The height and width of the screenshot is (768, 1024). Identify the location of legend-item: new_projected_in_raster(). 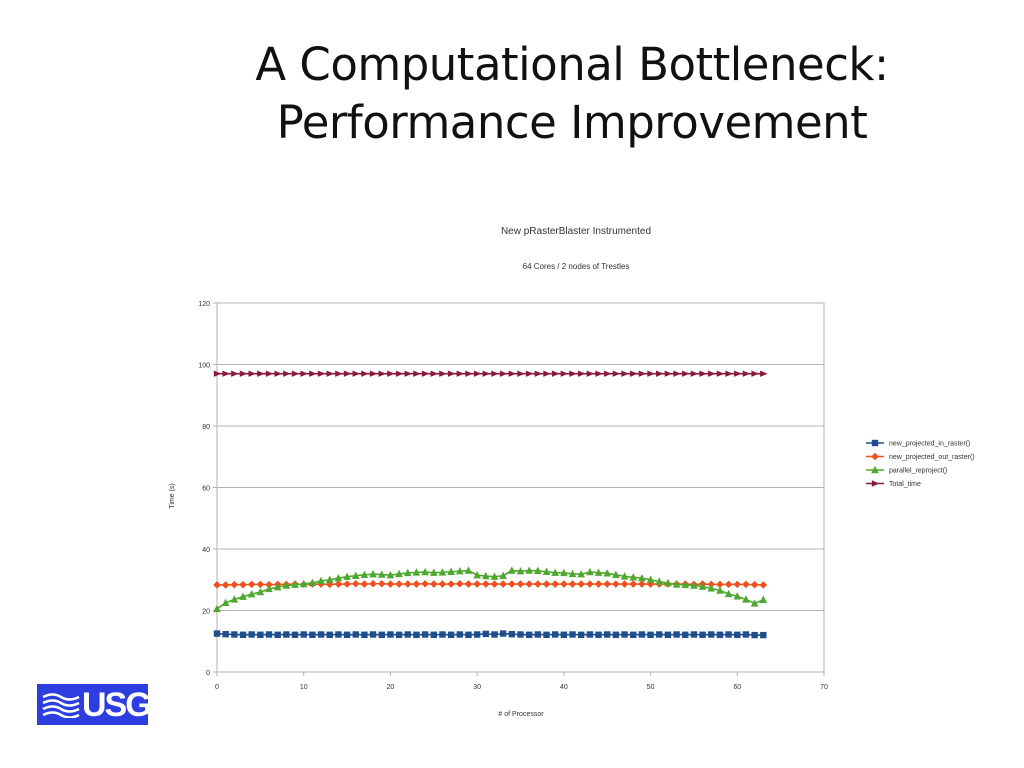
(918, 443).